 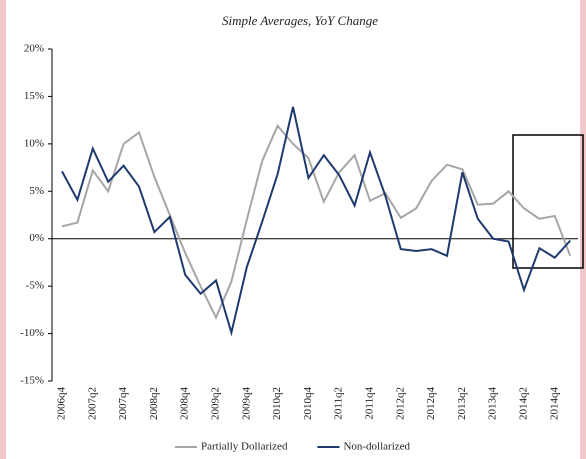 What do you see at coordinates (376, 447) in the screenshot?
I see `legend-label: Non-dollarized` at bounding box center [376, 447].